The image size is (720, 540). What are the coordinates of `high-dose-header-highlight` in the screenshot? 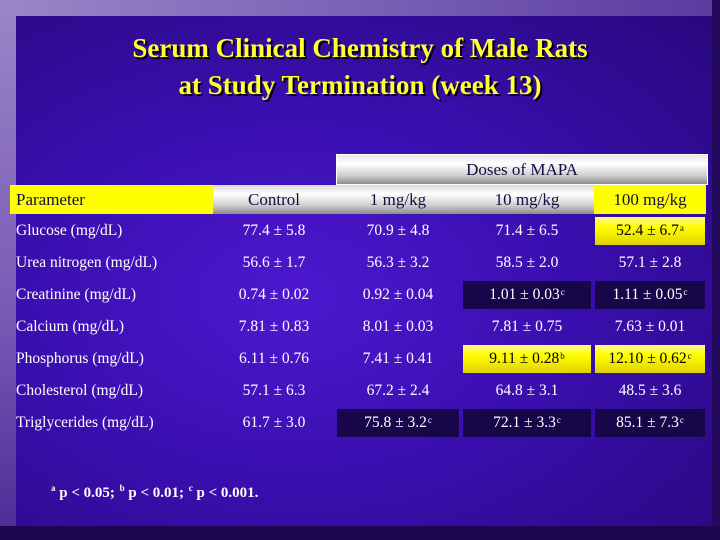 It's located at (650, 199).